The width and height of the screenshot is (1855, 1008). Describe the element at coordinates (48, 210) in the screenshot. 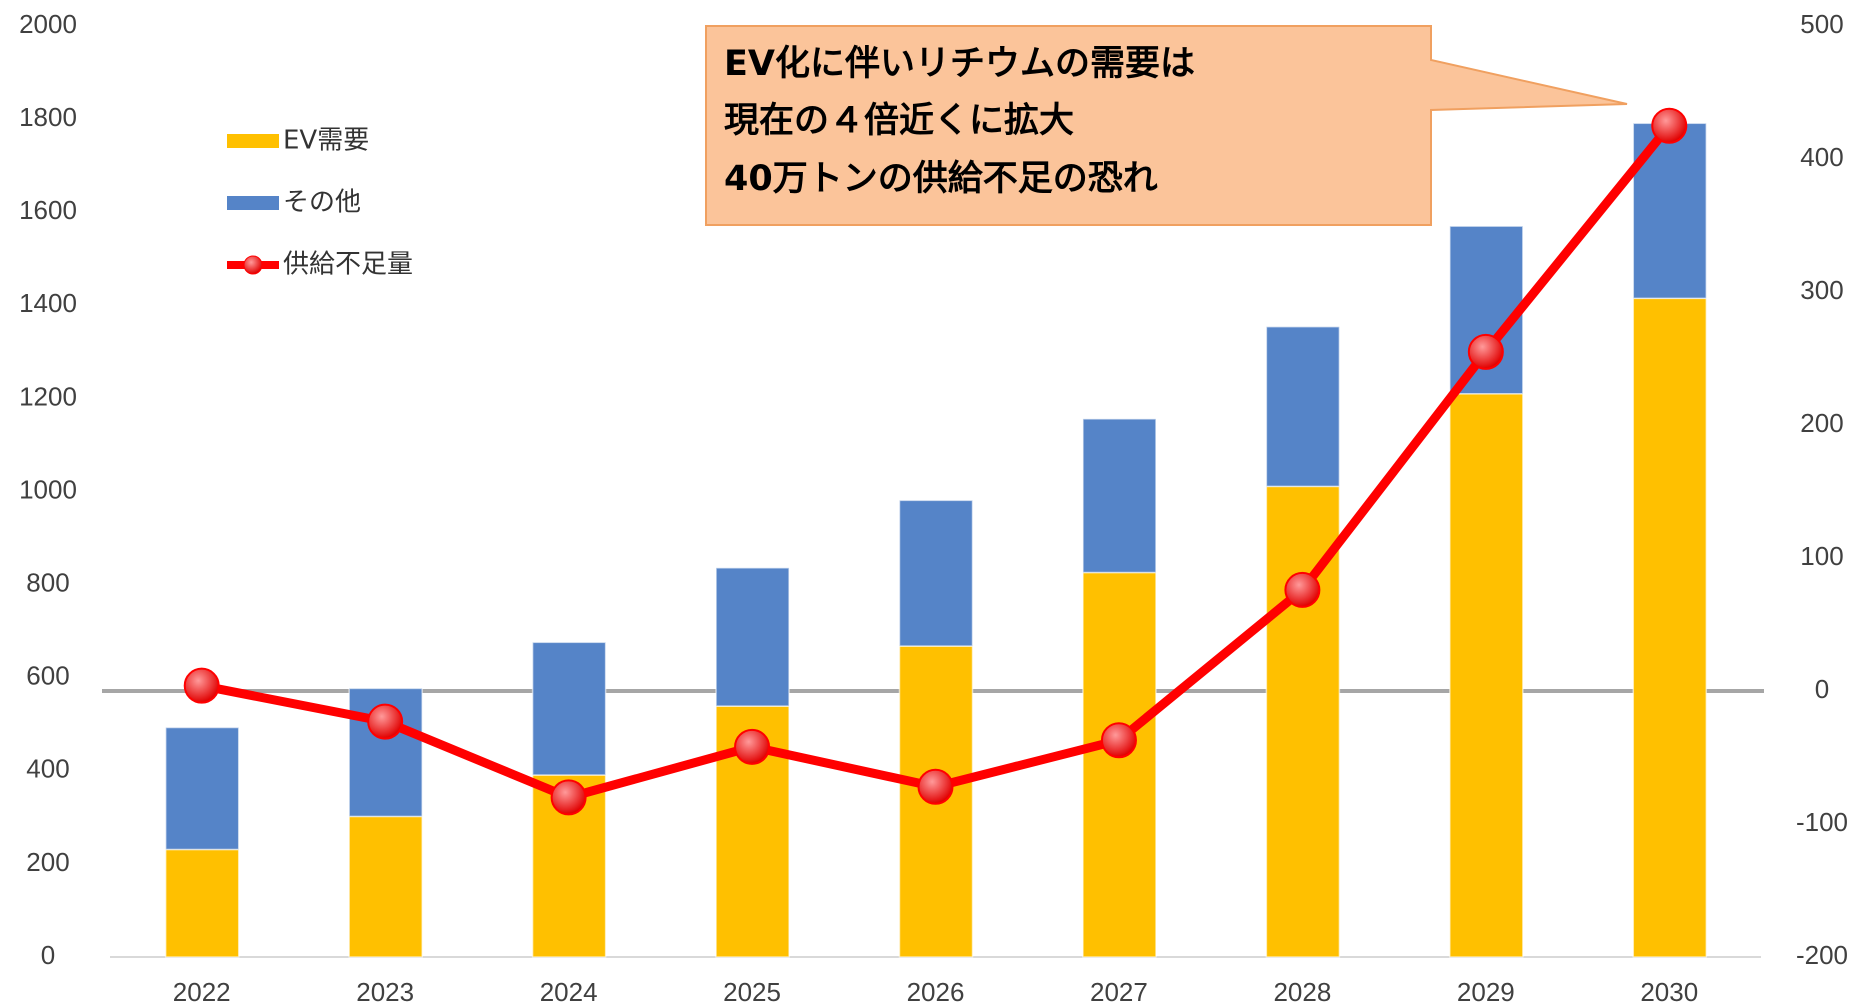

I see `y-tick-label: 1600` at that location.